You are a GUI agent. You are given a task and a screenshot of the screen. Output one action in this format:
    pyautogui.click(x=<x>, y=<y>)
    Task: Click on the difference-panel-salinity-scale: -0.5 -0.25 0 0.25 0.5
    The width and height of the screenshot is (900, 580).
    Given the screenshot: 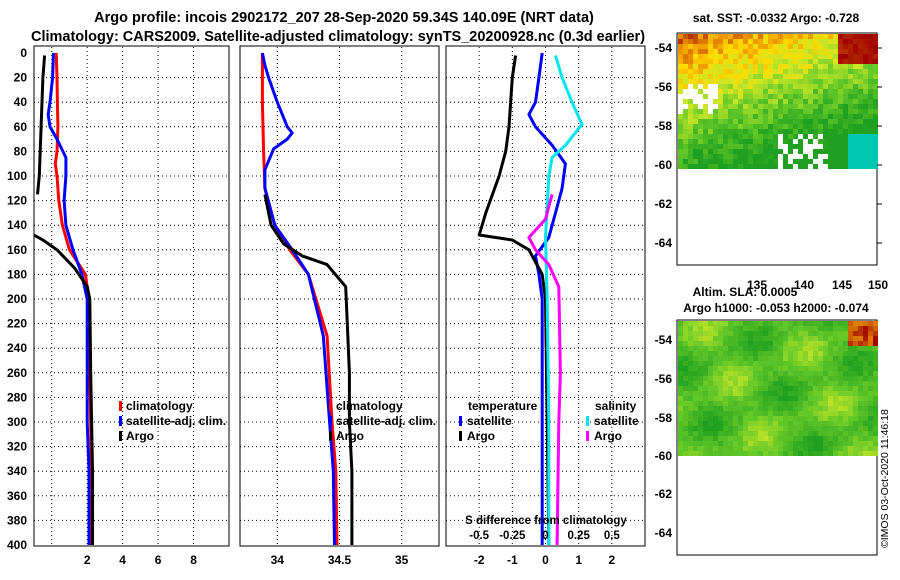 What is the action you would take?
    pyautogui.click(x=544, y=536)
    